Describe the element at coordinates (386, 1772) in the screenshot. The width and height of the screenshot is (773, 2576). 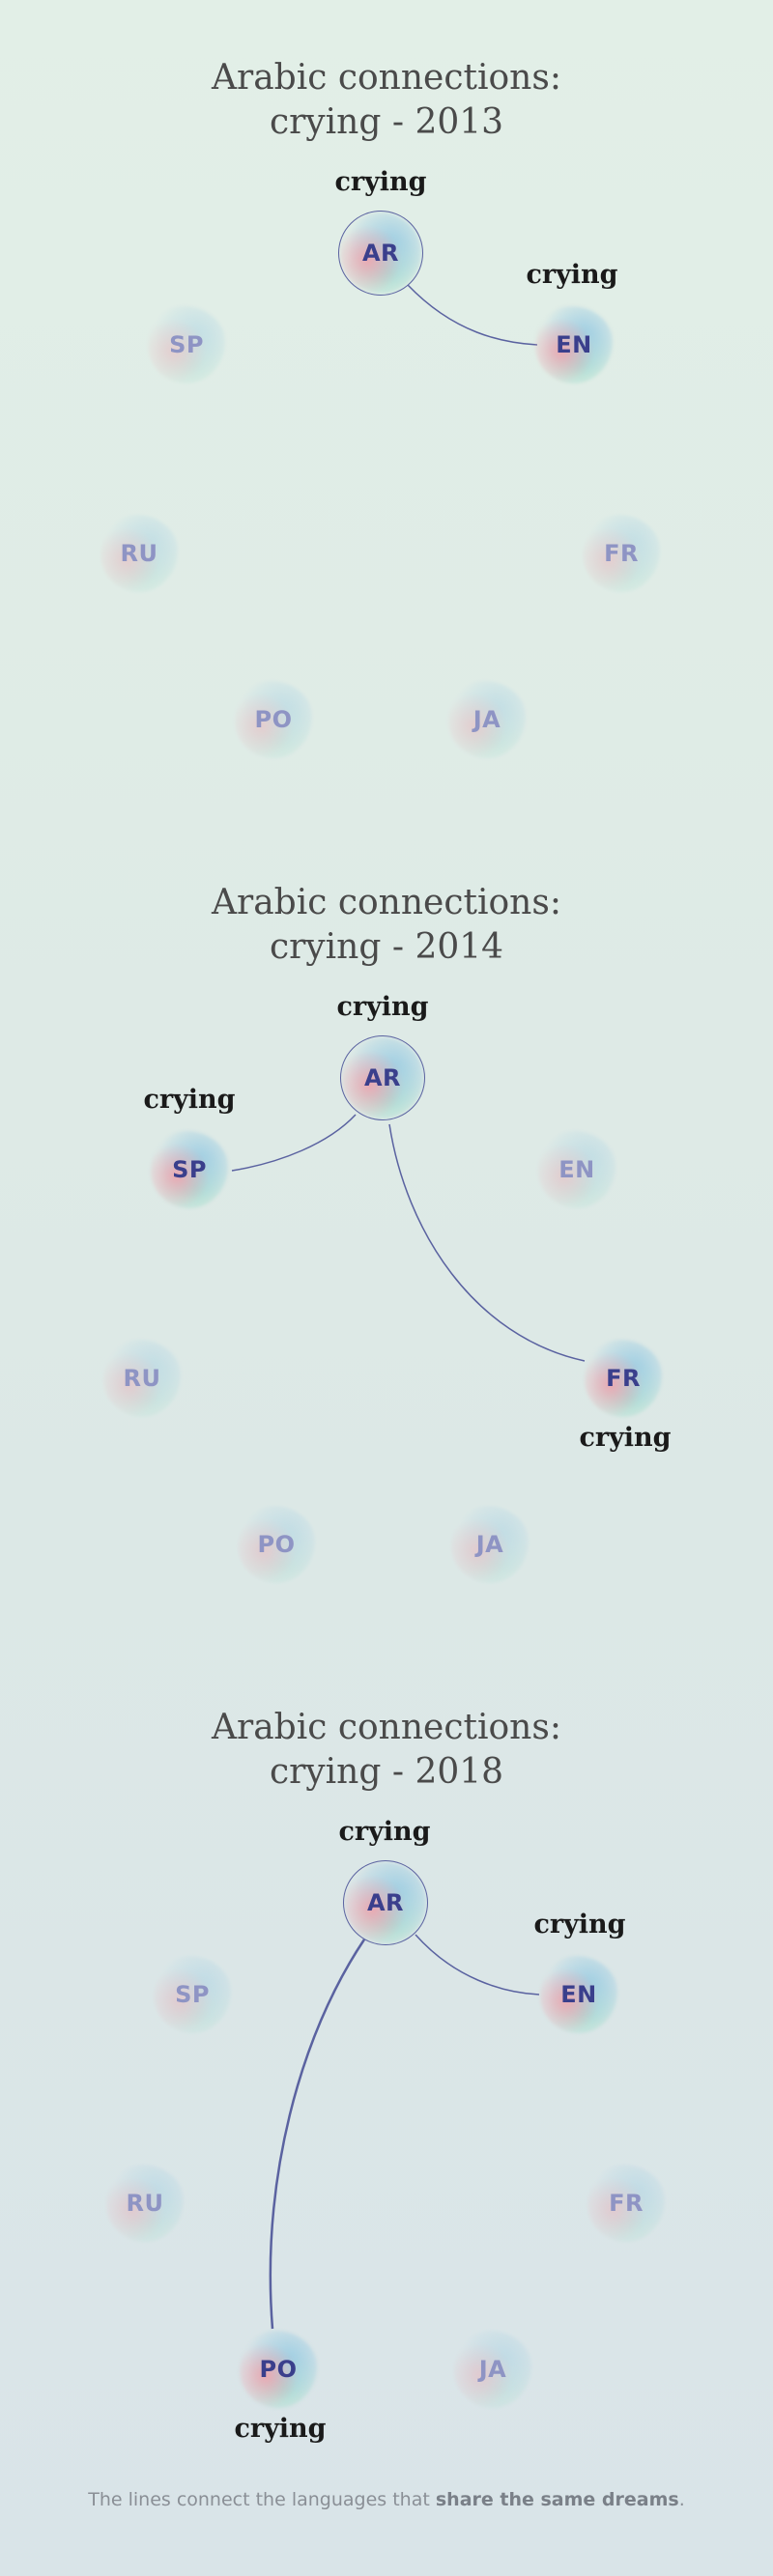
I see `title-line-2: crying - 2018` at that location.